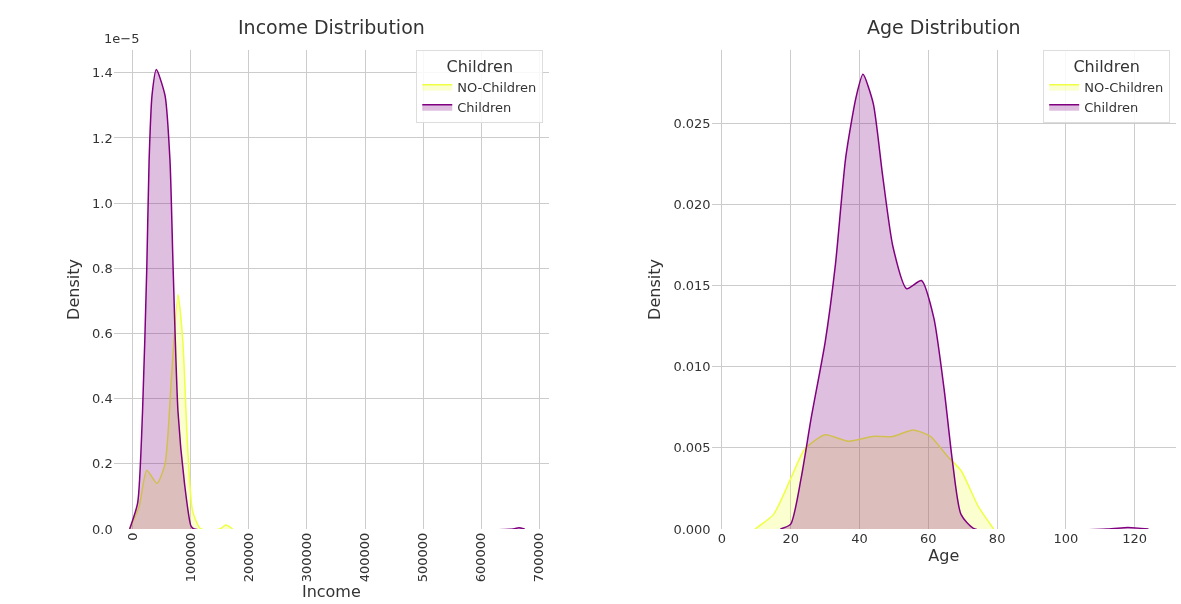  What do you see at coordinates (692, 285) in the screenshot?
I see `y-tick-label: 0.015` at bounding box center [692, 285].